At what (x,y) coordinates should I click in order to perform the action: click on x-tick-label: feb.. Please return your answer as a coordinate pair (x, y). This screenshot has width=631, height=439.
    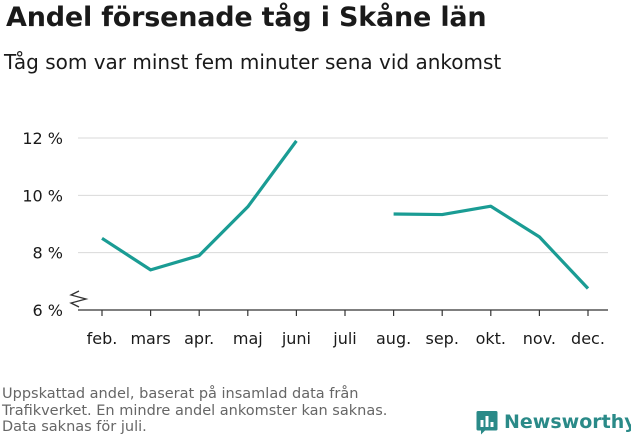
    Looking at the image, I should click on (102, 338).